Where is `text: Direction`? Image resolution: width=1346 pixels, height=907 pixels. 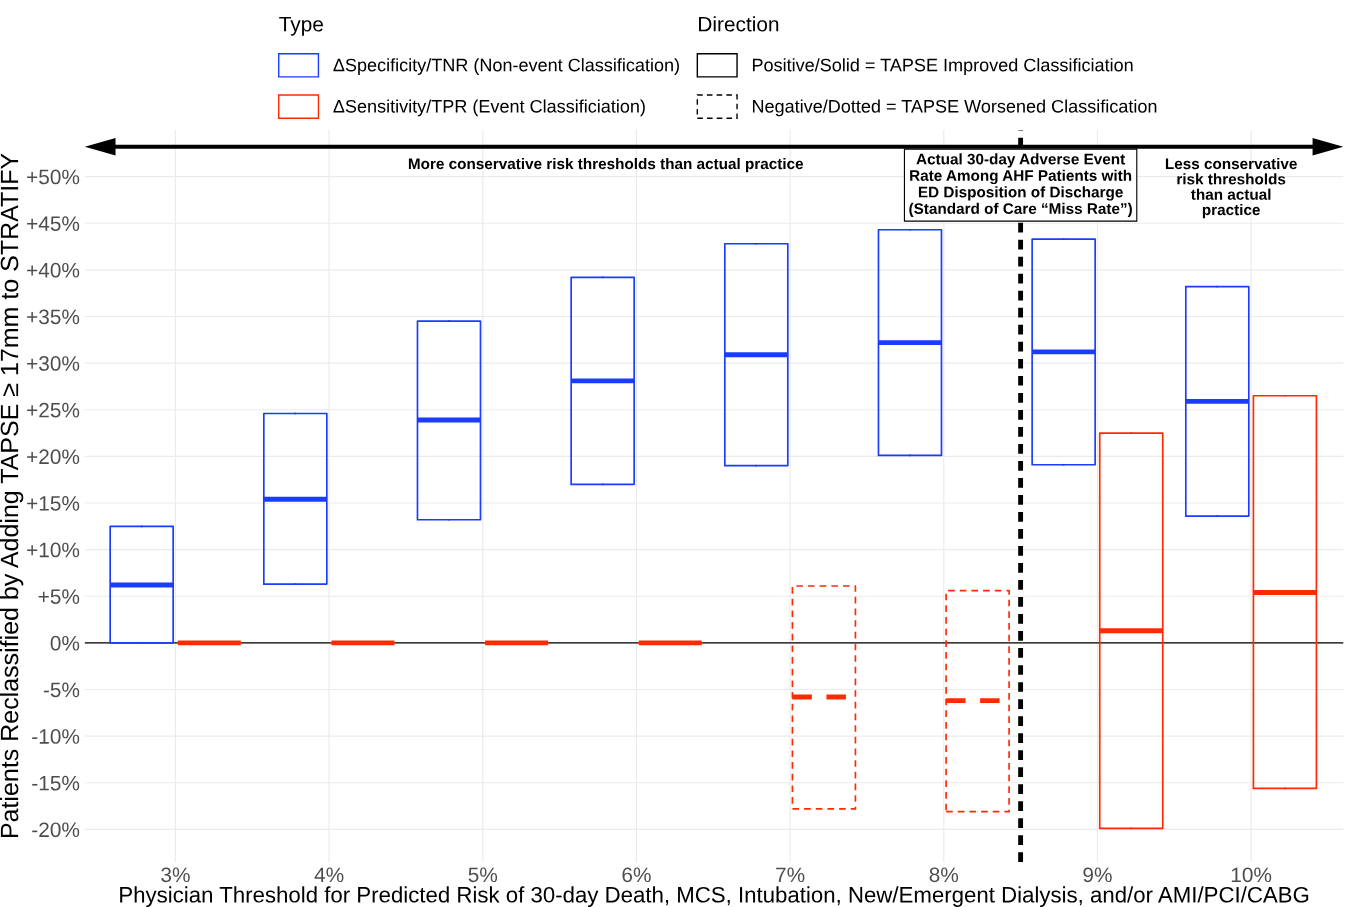 text: Direction is located at coordinates (739, 24).